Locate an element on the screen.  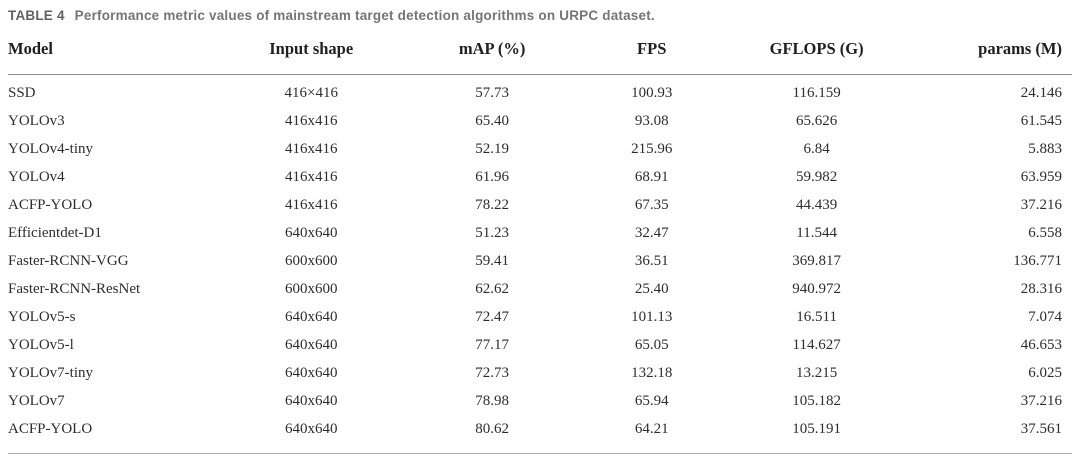
cell-value: 44.439 is located at coordinates (816, 204).